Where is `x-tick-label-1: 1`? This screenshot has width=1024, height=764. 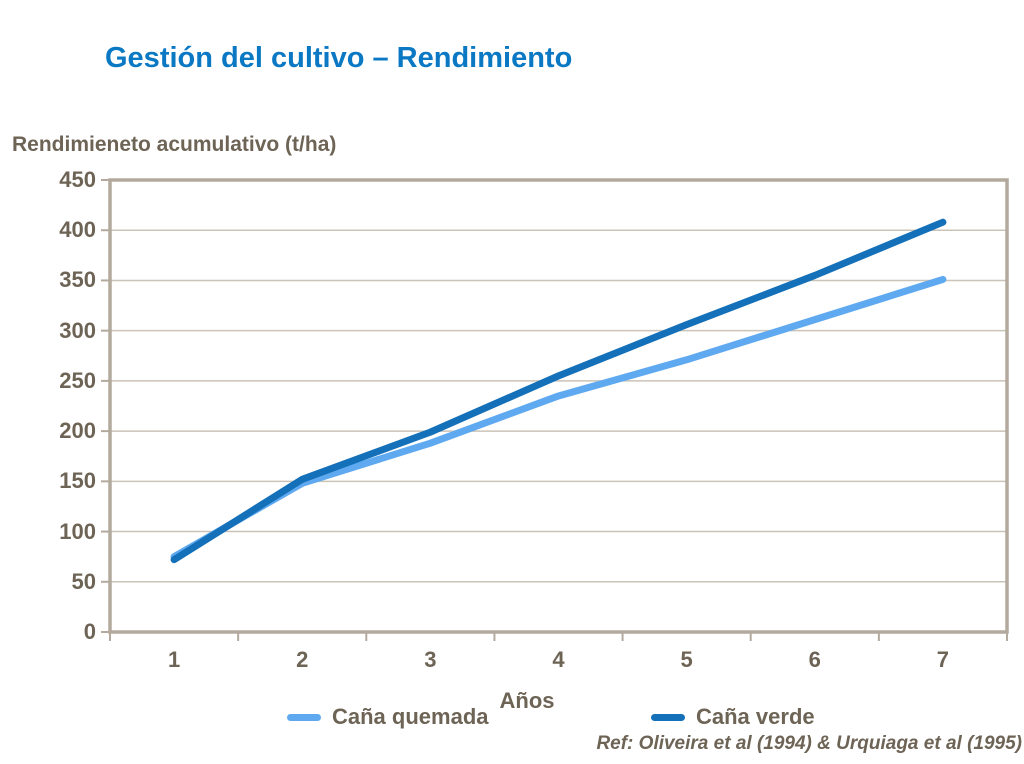
x-tick-label-1: 1 is located at coordinates (174, 659).